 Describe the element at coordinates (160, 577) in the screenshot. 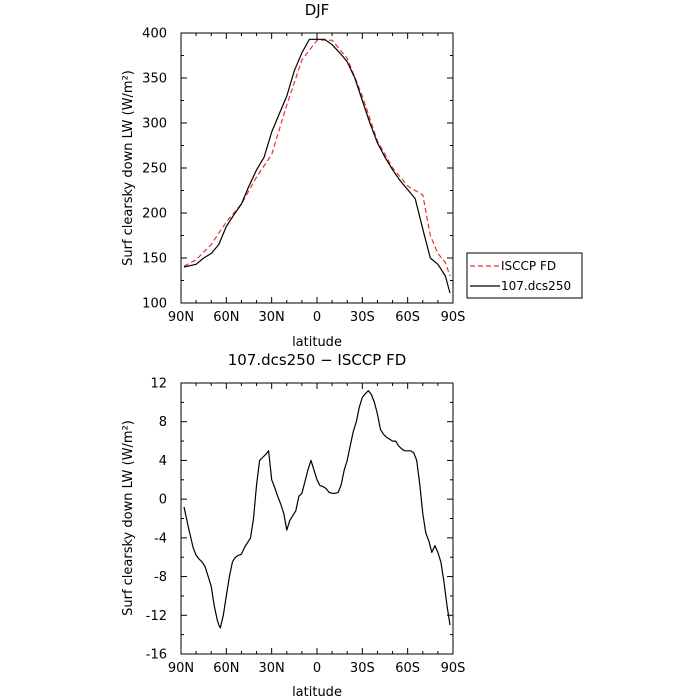

I see `bottom-chart-y-tick-label: -8` at that location.